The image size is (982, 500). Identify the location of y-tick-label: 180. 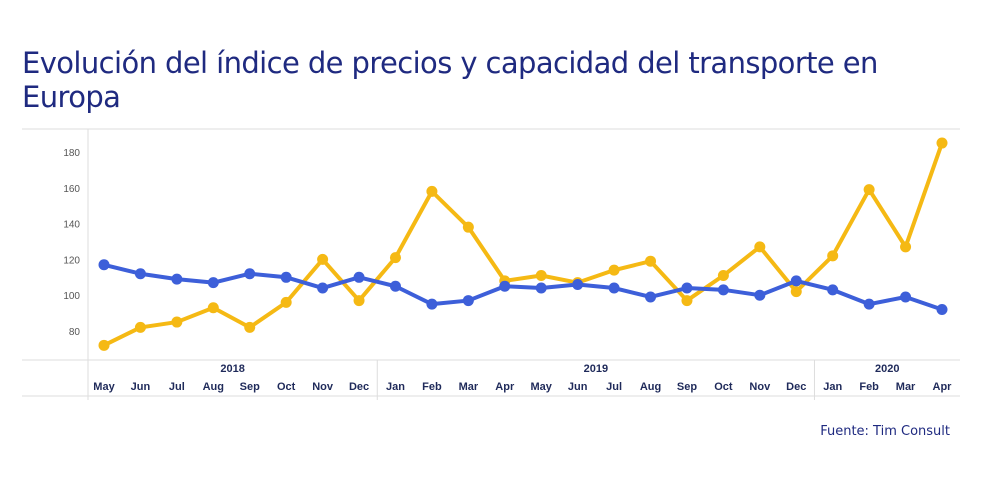
(71, 153).